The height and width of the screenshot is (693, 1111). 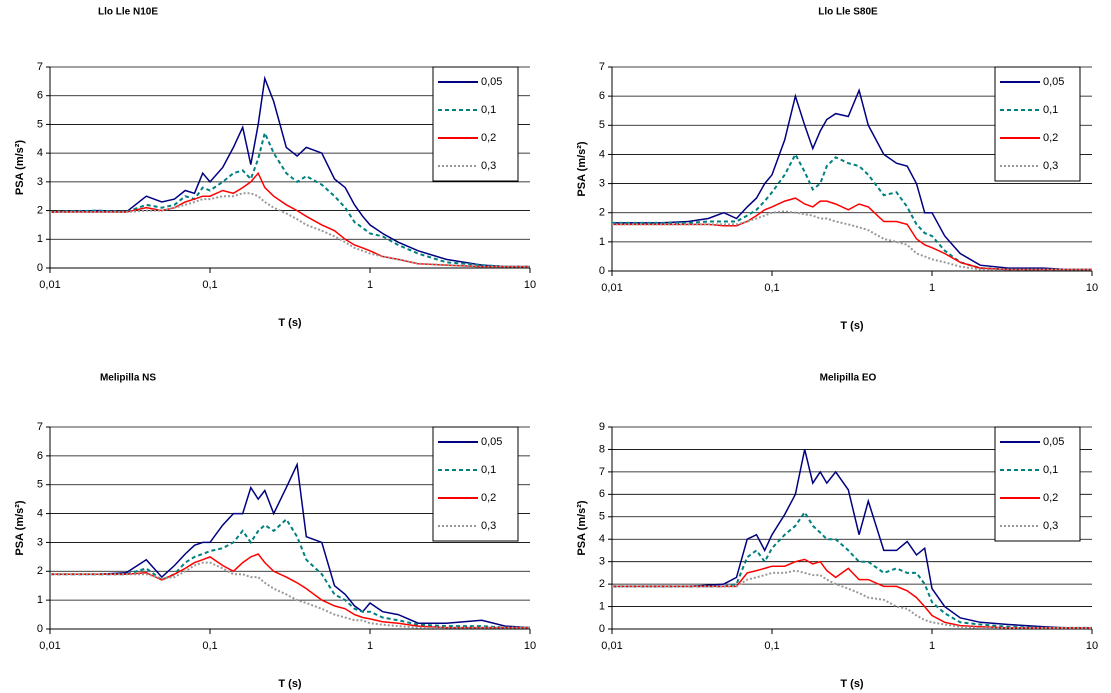 I want to click on chart-title: Melipilla NS, so click(x=128, y=378).